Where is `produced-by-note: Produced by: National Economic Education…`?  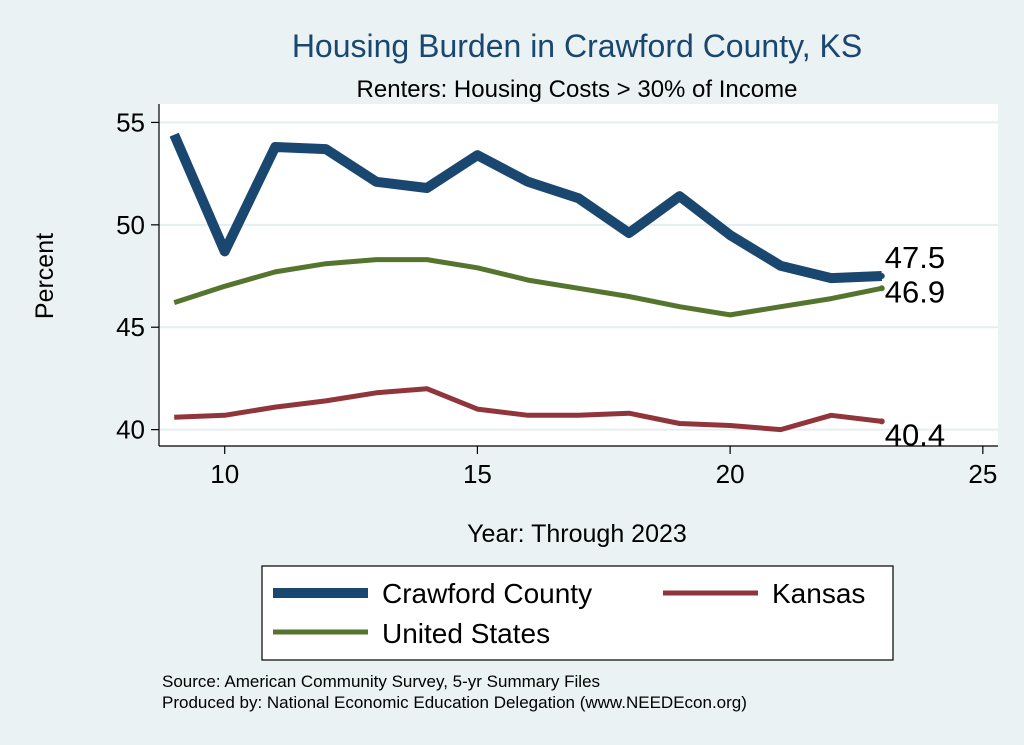 produced-by-note: Produced by: National Economic Education… is located at coordinates (454, 702).